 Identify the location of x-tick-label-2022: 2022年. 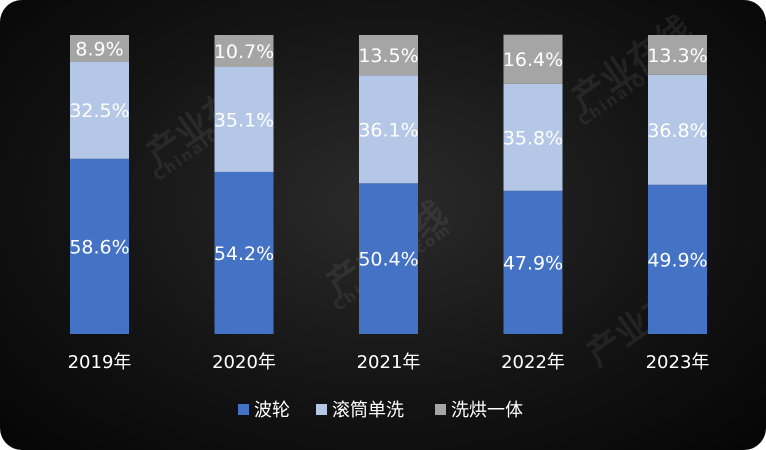
(533, 362).